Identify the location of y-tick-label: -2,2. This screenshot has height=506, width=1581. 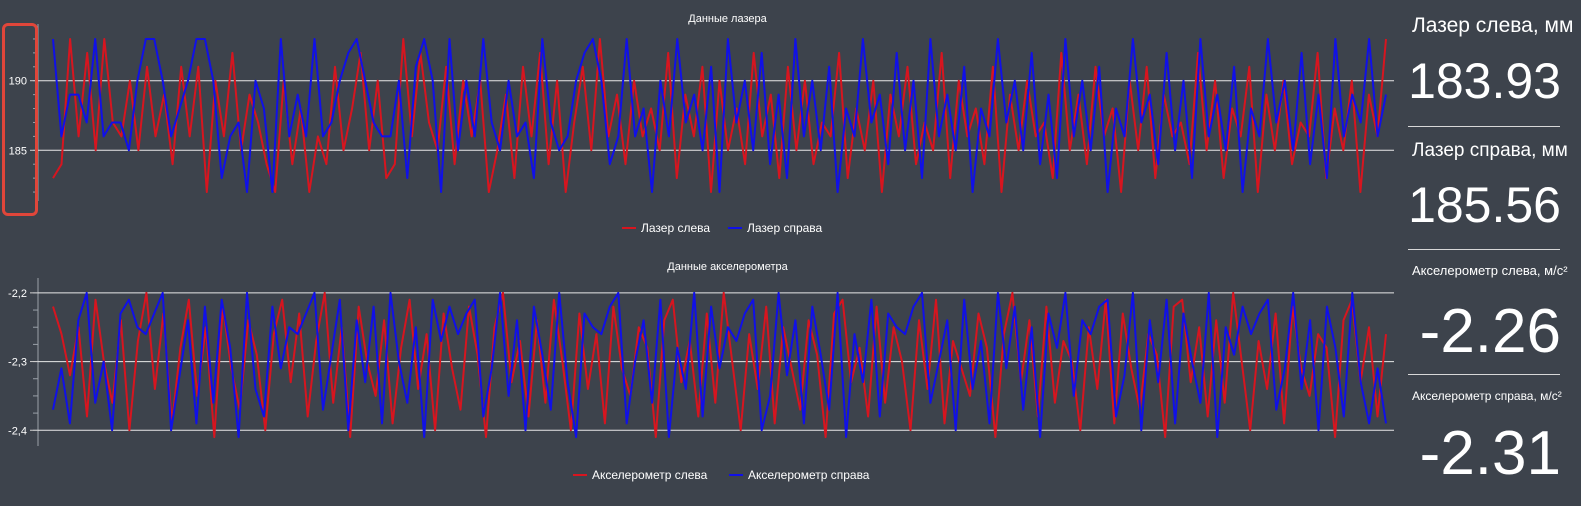
(17, 294).